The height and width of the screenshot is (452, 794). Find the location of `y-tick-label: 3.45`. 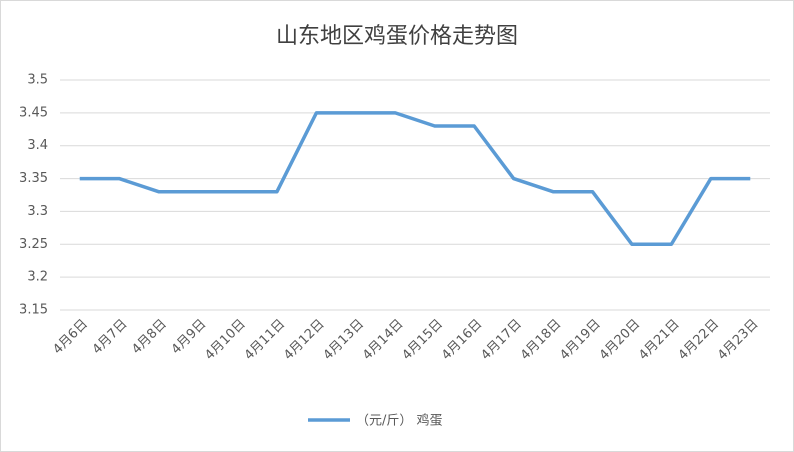

y-tick-label: 3.45 is located at coordinates (33, 112).